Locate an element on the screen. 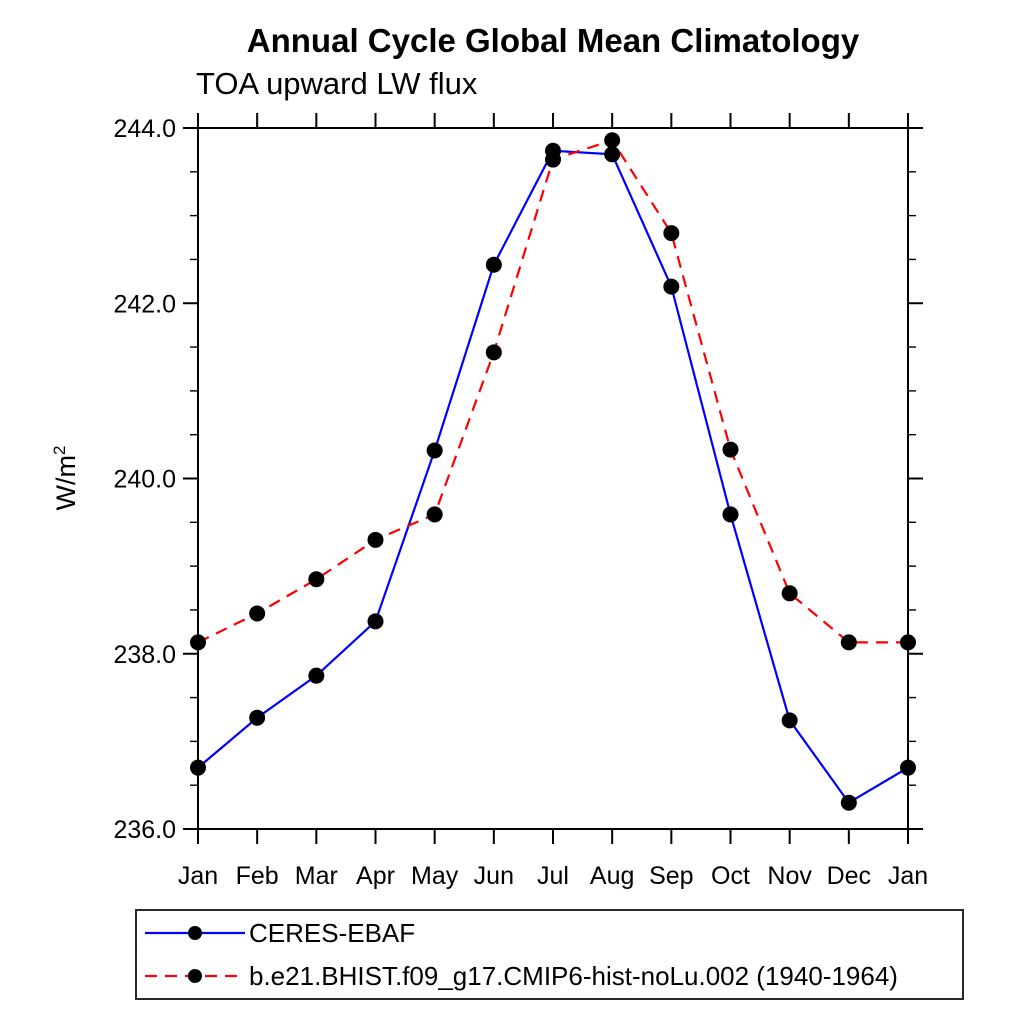 The width and height of the screenshot is (1024, 1024). y-tick-label: 242.0 is located at coordinates (144, 304).